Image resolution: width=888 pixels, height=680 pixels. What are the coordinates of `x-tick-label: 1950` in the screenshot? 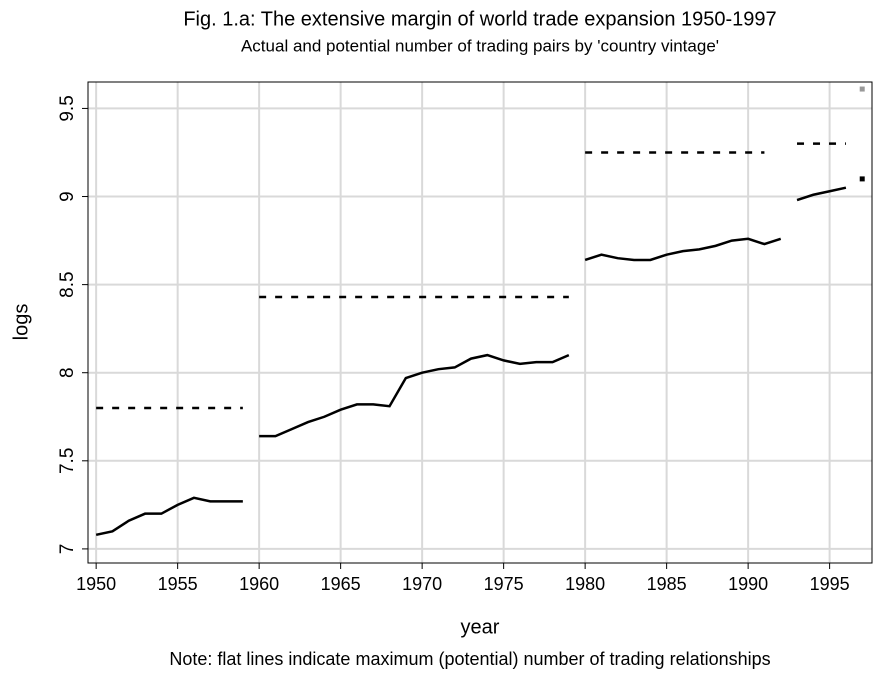 It's located at (96, 584).